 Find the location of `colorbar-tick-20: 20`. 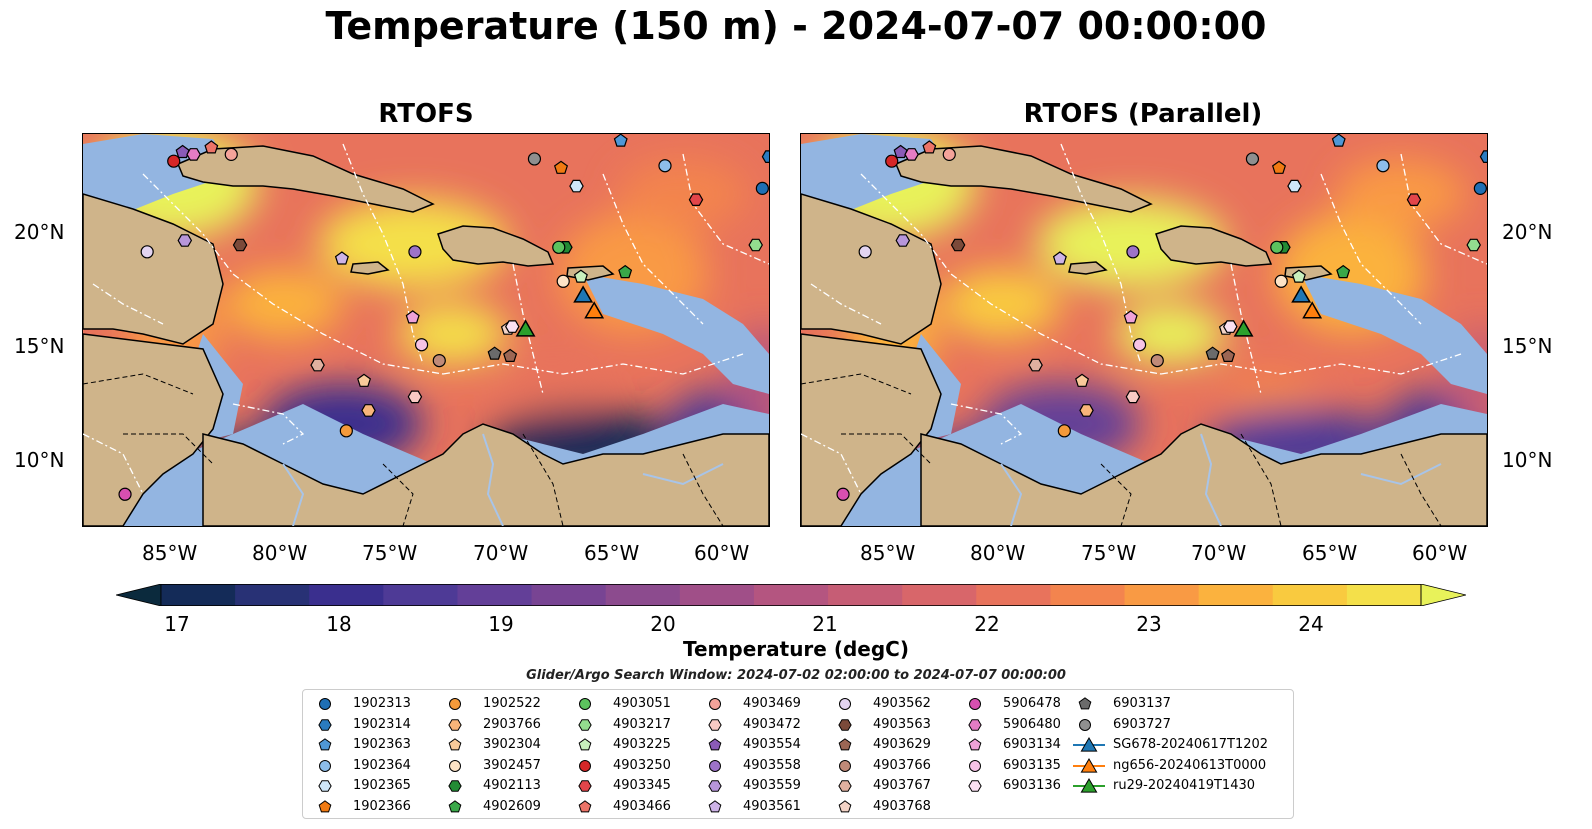

colorbar-tick-20: 20 is located at coordinates (663, 624).